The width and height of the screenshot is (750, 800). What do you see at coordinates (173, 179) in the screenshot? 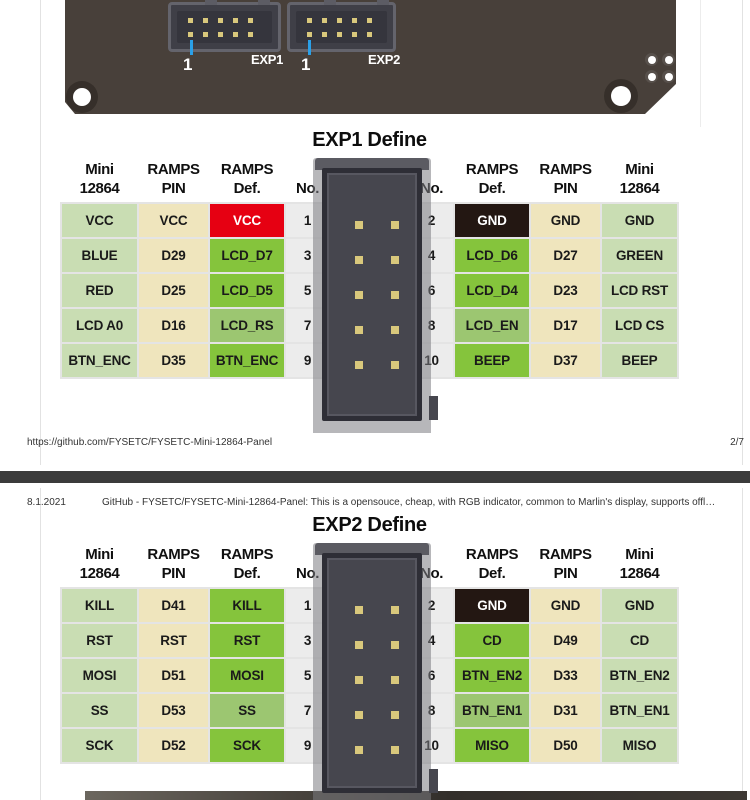
I see `exp1-header-cell: RAMPS PIN` at bounding box center [173, 179].